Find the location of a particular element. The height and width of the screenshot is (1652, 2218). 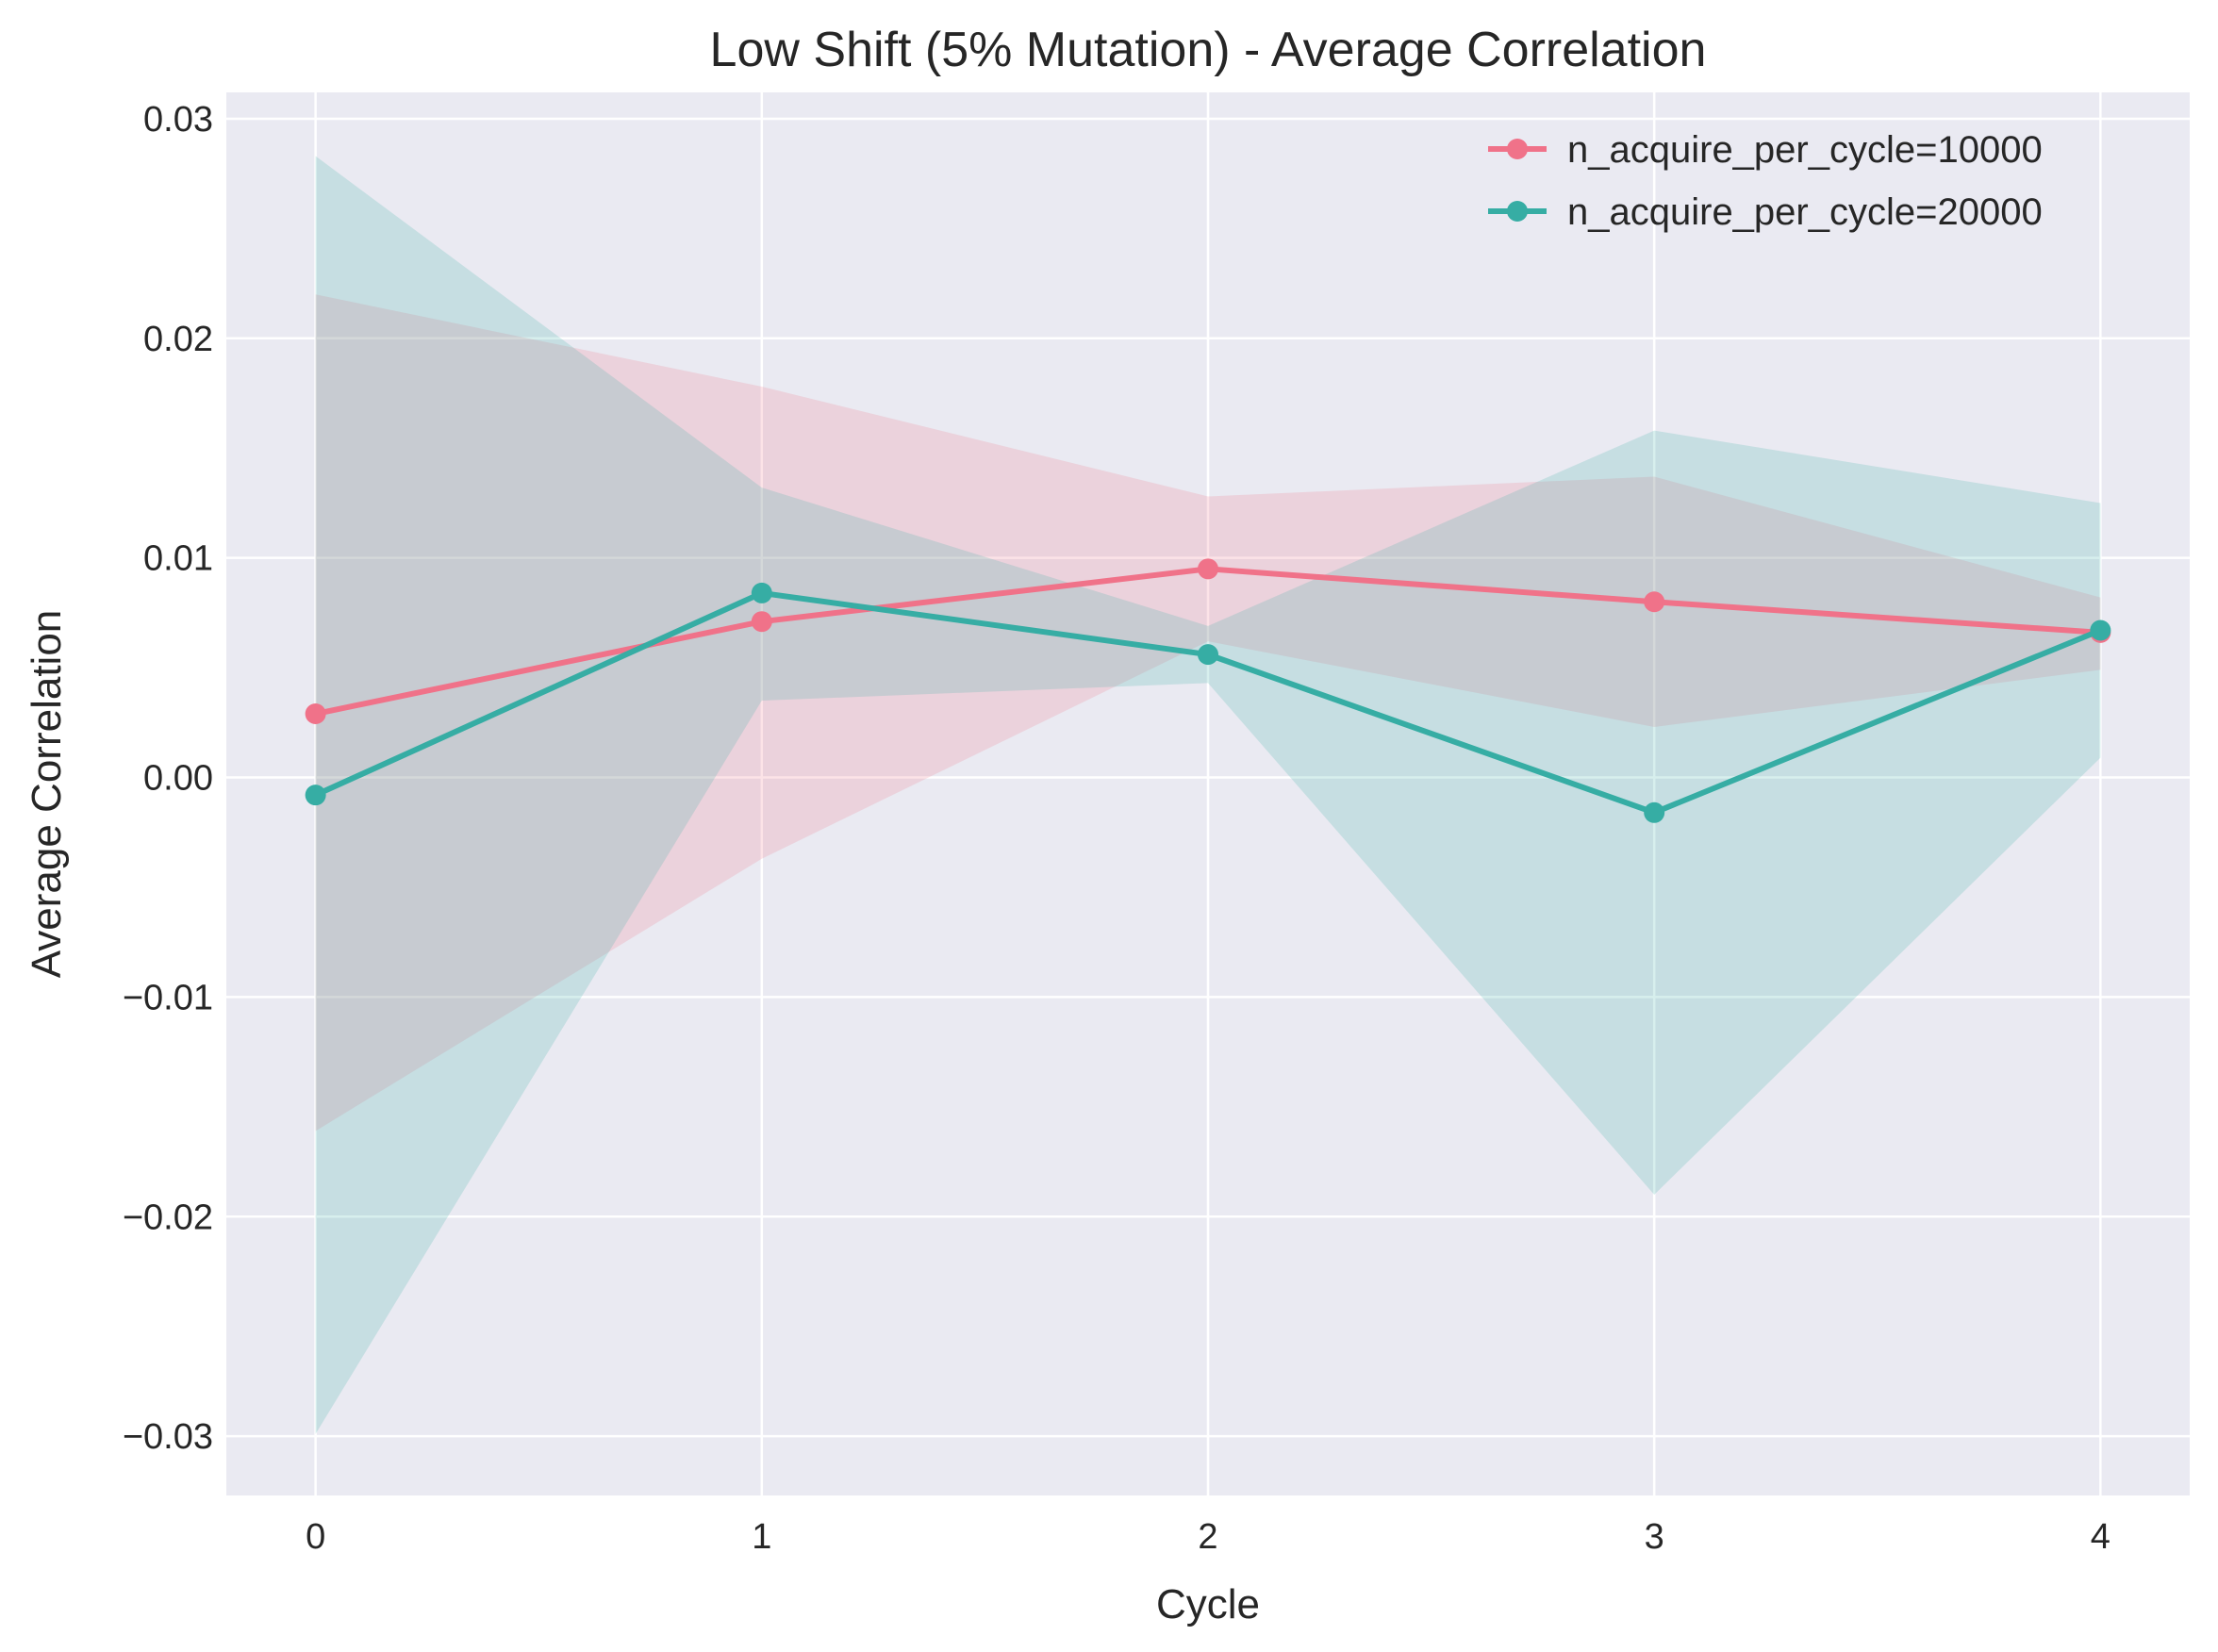

y-tick-label: −0.01 is located at coordinates (168, 997).